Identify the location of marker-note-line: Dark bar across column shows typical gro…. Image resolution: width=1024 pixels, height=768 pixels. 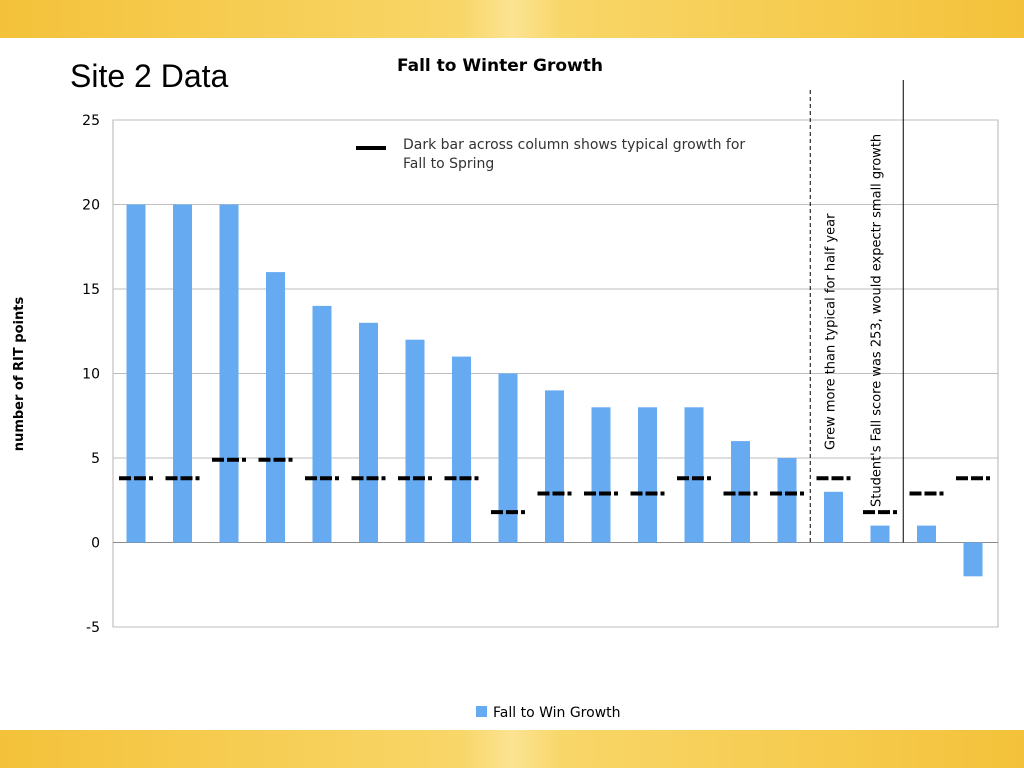
(574, 145).